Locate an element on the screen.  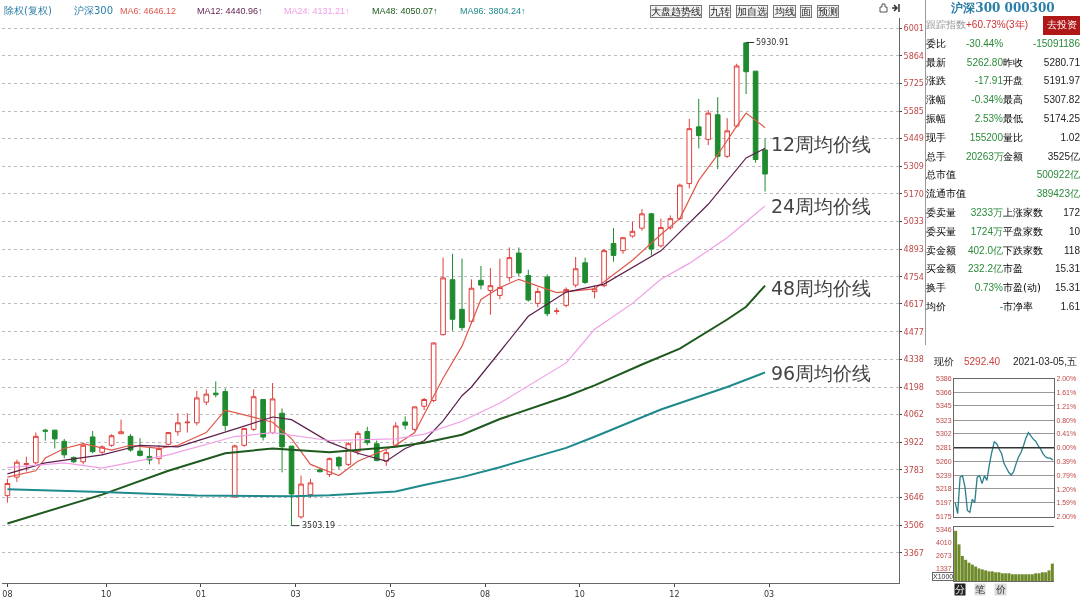
text: 总手 is located at coordinates (936, 156).